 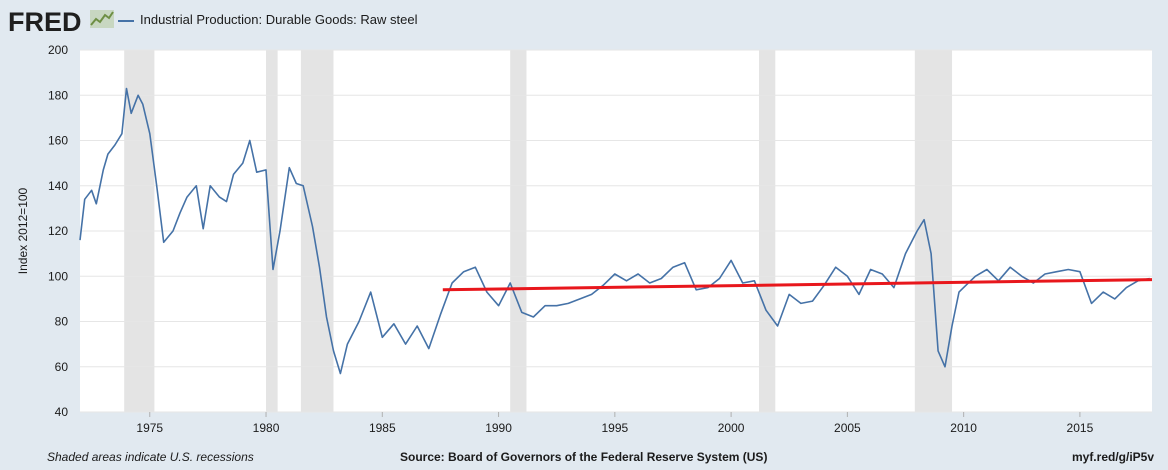 What do you see at coordinates (797, 285) in the screenshot?
I see `trend-line` at bounding box center [797, 285].